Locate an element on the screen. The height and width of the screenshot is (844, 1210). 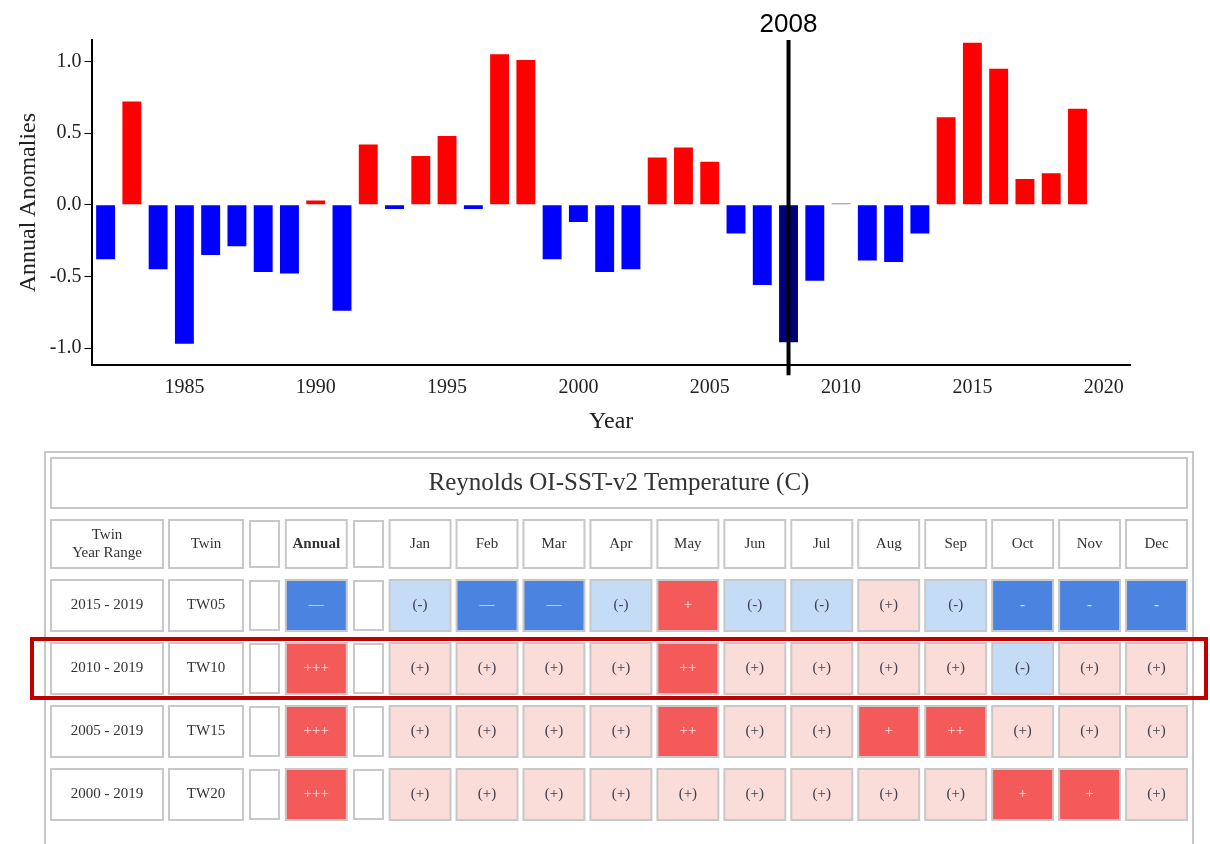
x-tick-label: 2010 is located at coordinates (841, 386).